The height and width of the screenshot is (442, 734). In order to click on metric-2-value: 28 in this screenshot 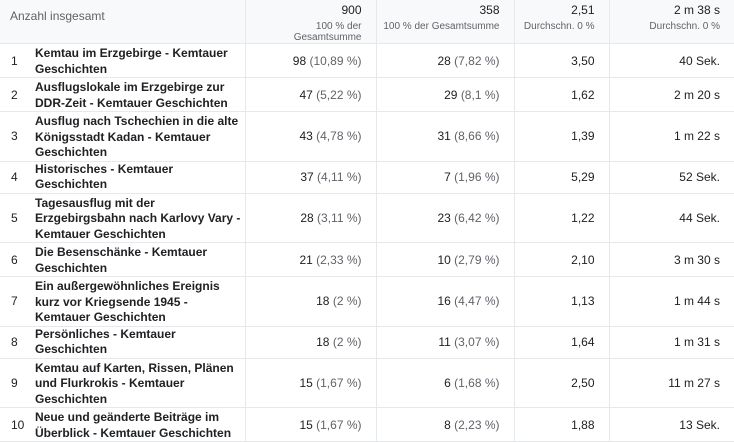, I will do `click(444, 60)`.